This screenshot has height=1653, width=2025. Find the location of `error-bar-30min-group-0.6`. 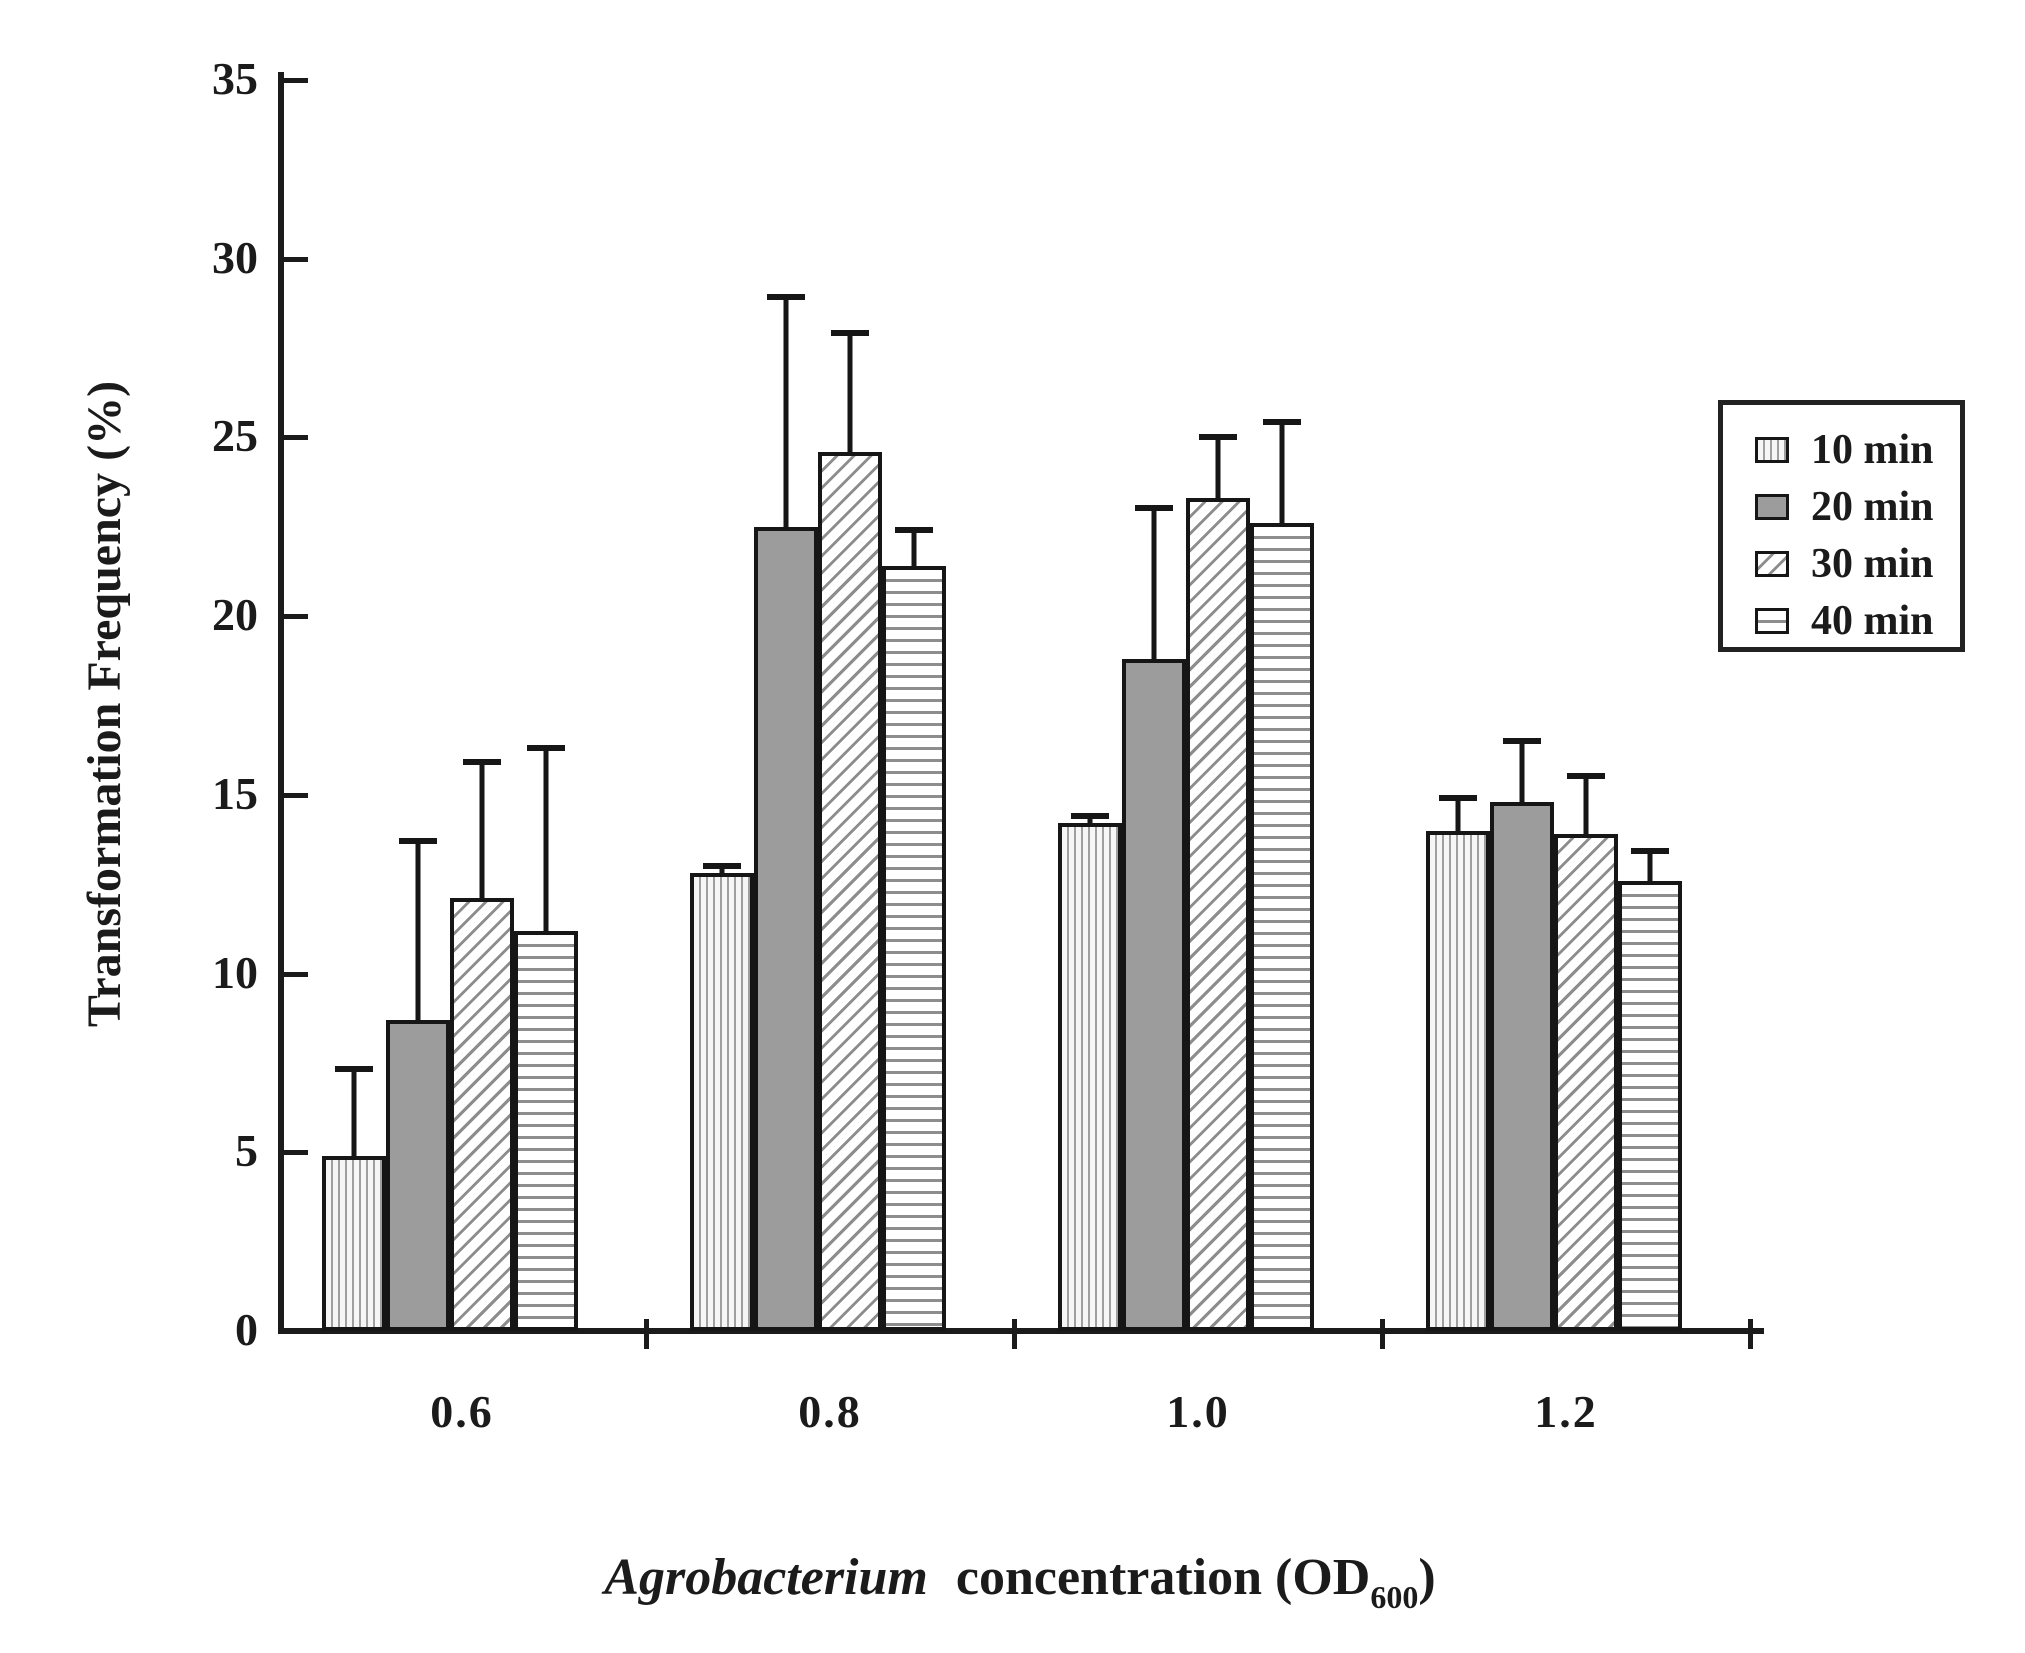

error-bar-30min-group-0.6 is located at coordinates (482, 829).